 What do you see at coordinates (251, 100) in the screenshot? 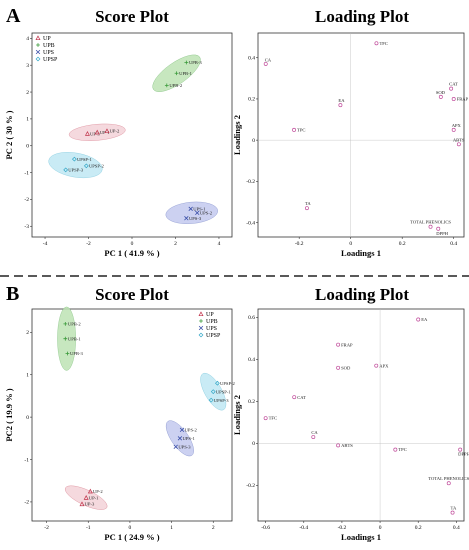
I see `y-tick-label: 0.2` at bounding box center [251, 100].